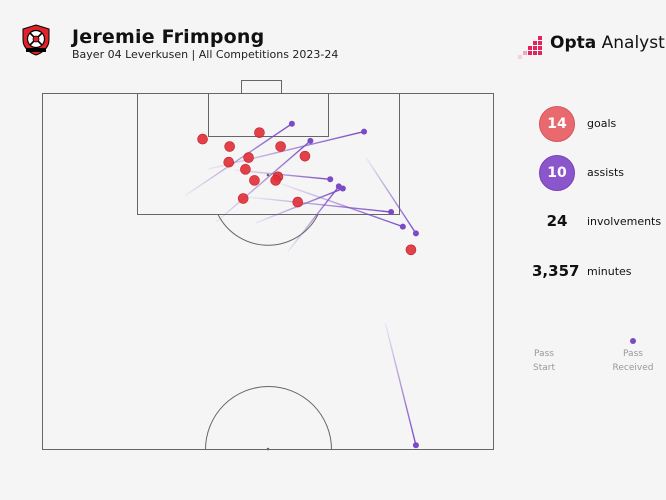 This screenshot has width=666, height=500. What do you see at coordinates (544, 361) in the screenshot?
I see `legend-pass-start-label: Pass Start` at bounding box center [544, 361].